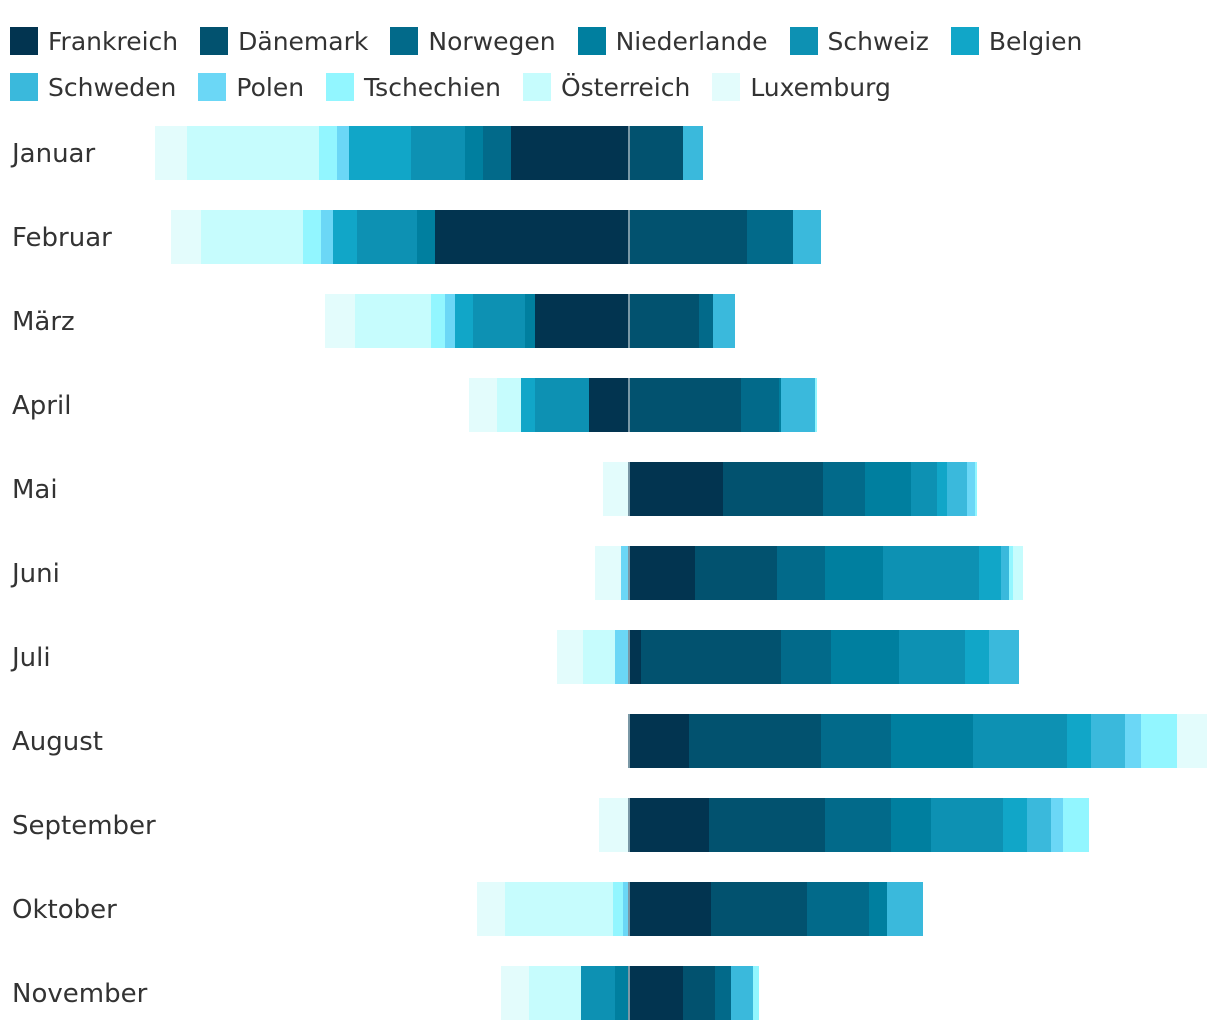 This screenshot has height=1030, width=1220. I want to click on bar-segment-maerz-oesterreich, so click(393, 321).